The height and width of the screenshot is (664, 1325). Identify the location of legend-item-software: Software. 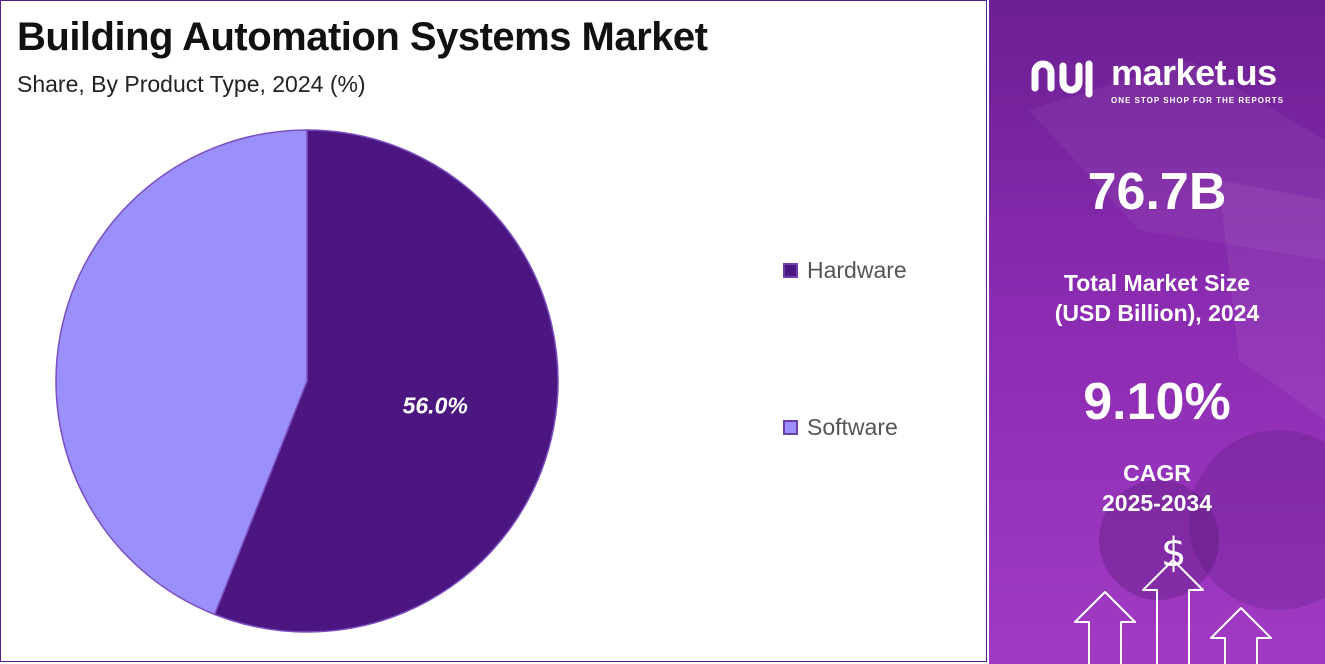
(840, 427).